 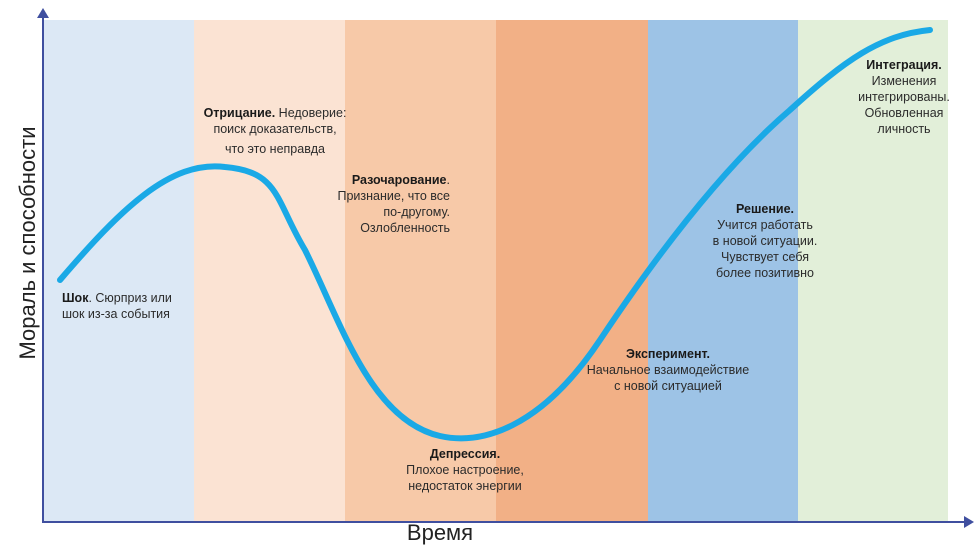 What do you see at coordinates (904, 113) in the screenshot?
I see `stage-text: Обновленная` at bounding box center [904, 113].